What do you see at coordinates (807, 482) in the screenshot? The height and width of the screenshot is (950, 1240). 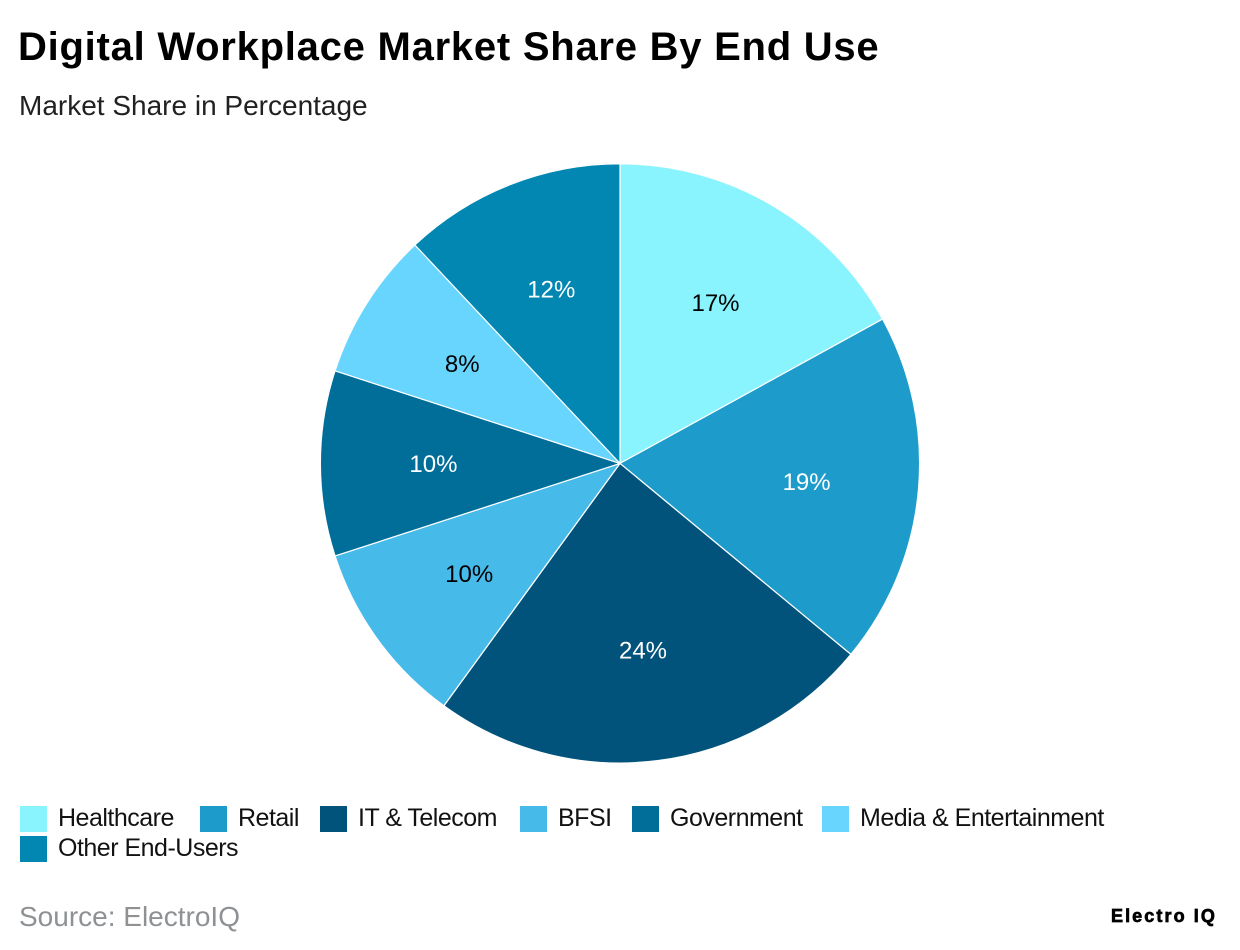 I see `svg-text: 19%` at bounding box center [807, 482].